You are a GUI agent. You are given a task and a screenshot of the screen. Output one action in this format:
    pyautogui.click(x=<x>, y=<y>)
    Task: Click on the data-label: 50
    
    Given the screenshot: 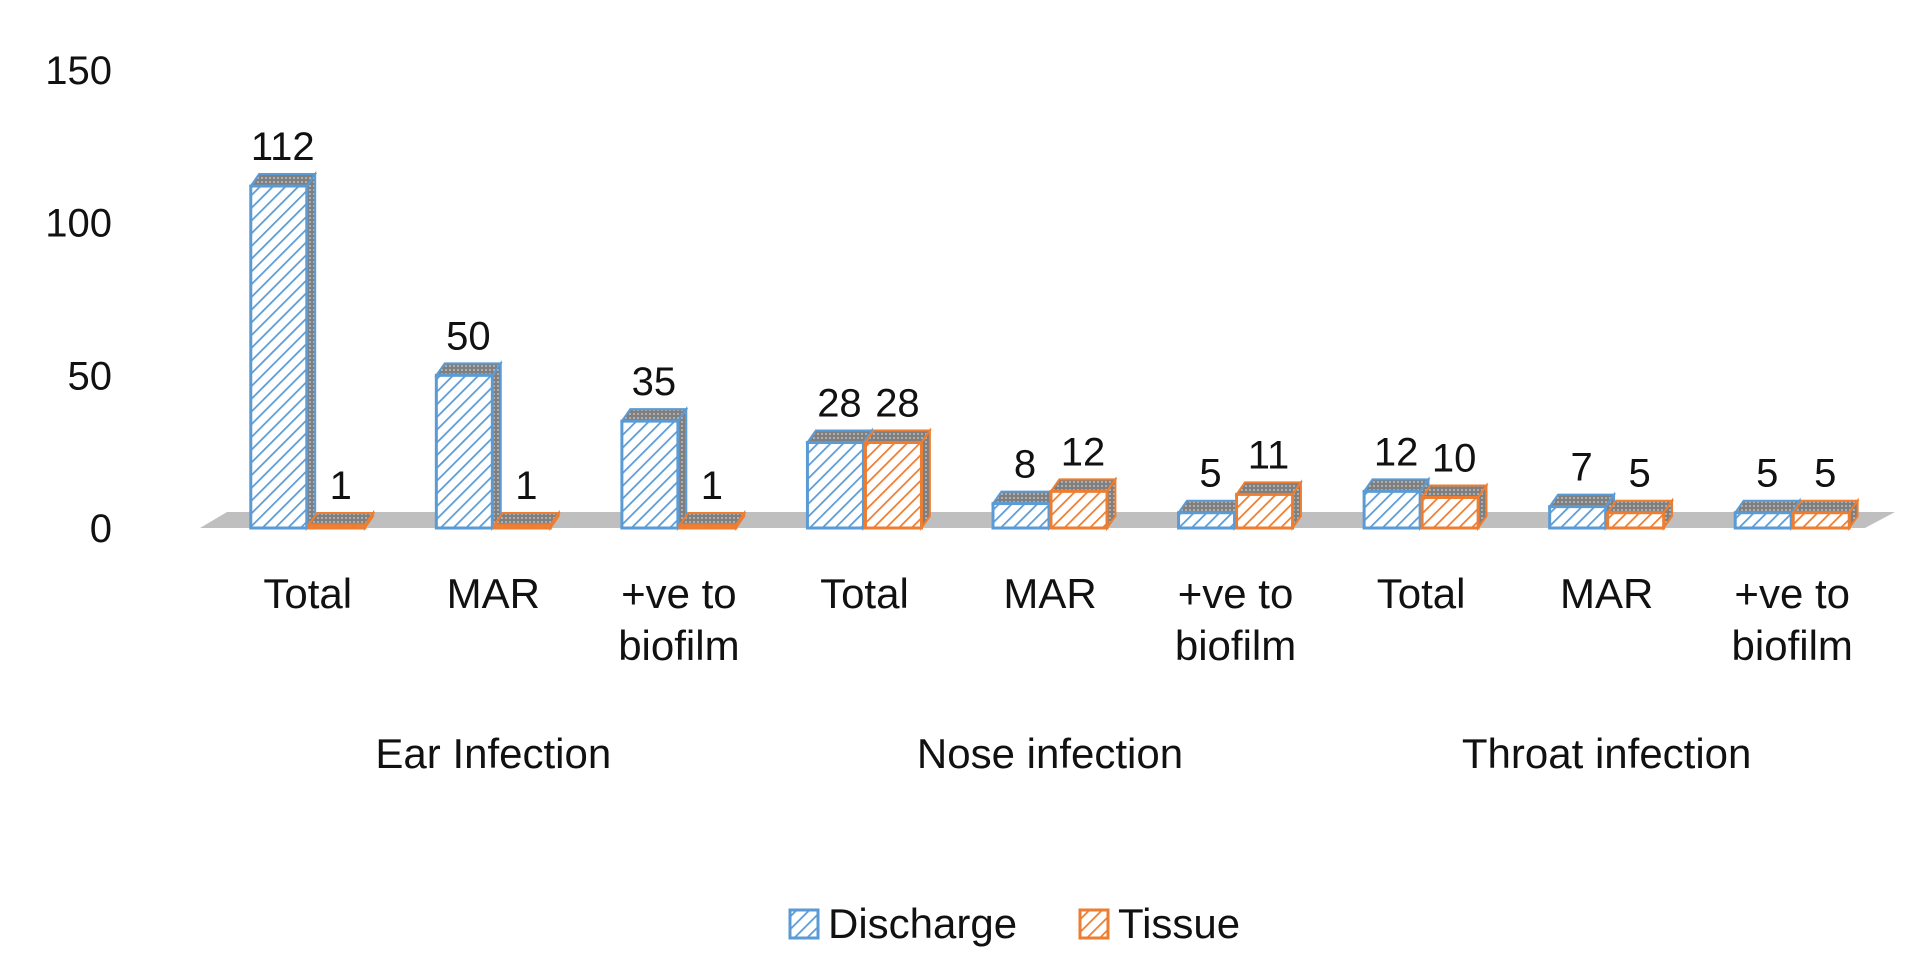 What is the action you would take?
    pyautogui.click(x=468, y=336)
    